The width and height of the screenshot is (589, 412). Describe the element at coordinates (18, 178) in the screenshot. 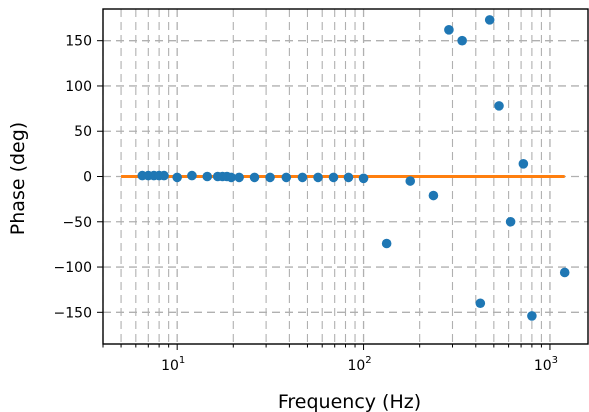

I see `y-axis-label: Phase (deg)` at that location.